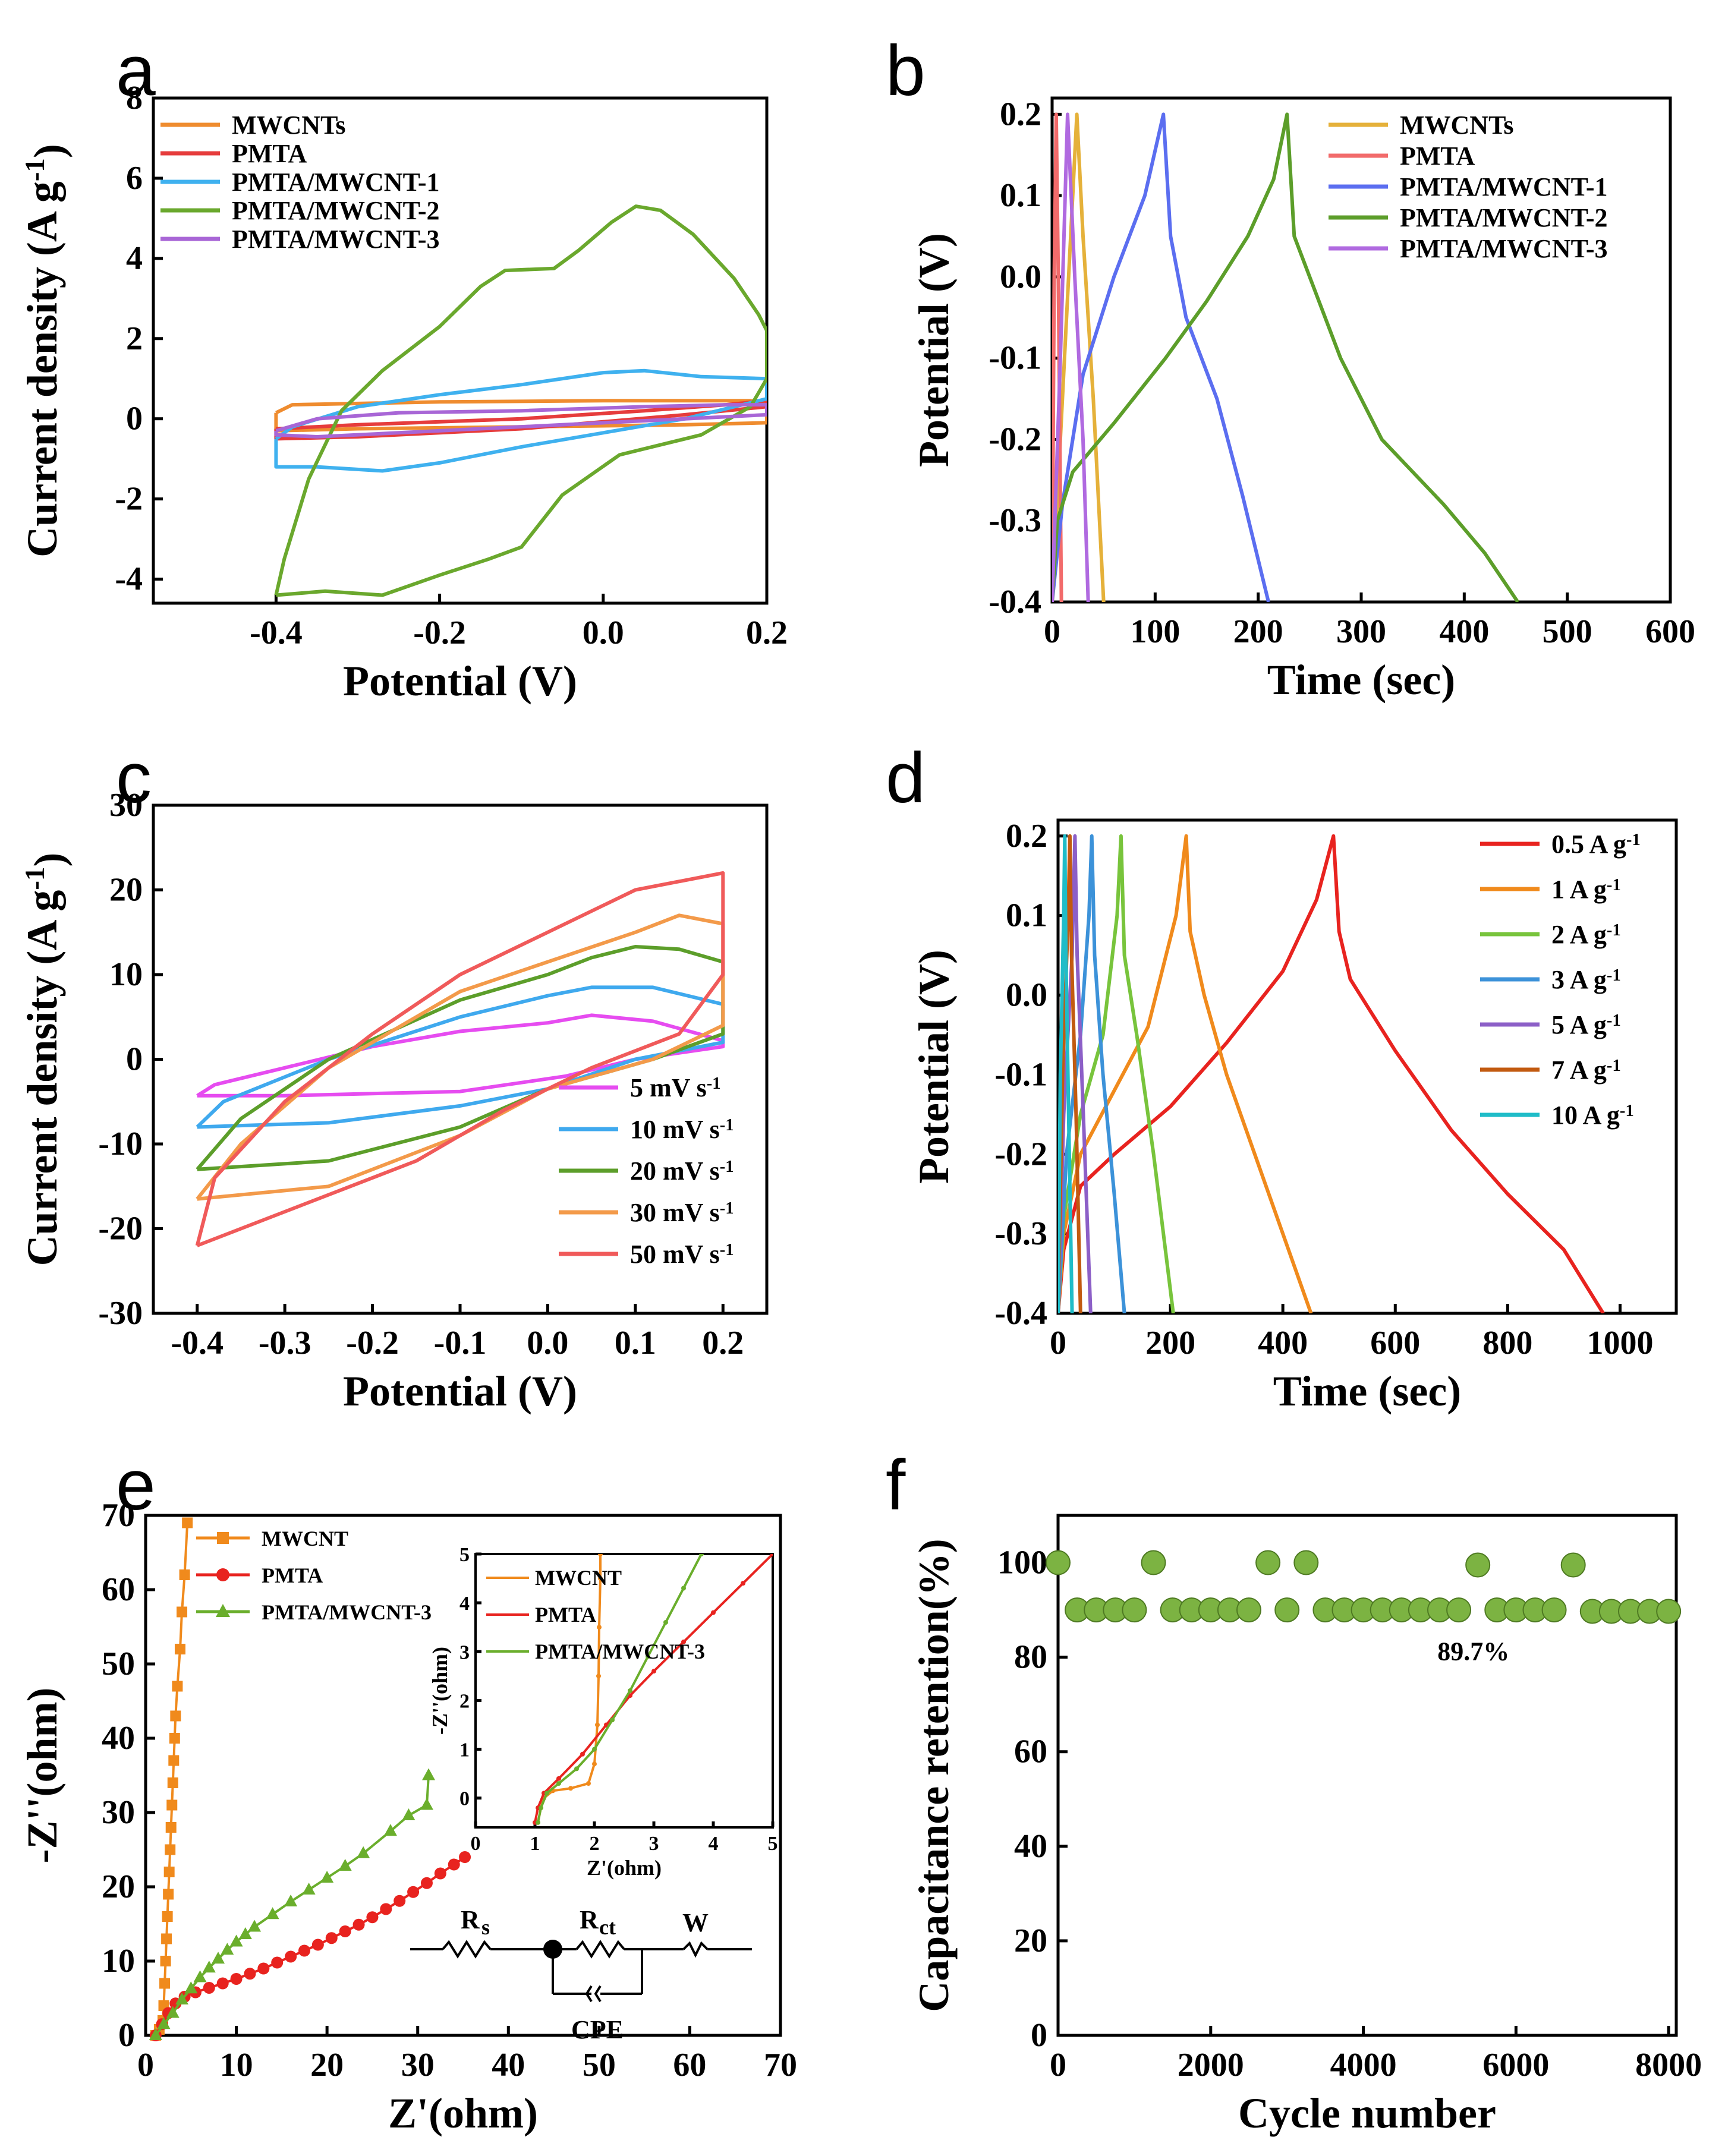 This screenshot has width=1725, height=2156. What do you see at coordinates (460, 681) in the screenshot?
I see `x-axis-label-a: Potential (V)` at bounding box center [460, 681].